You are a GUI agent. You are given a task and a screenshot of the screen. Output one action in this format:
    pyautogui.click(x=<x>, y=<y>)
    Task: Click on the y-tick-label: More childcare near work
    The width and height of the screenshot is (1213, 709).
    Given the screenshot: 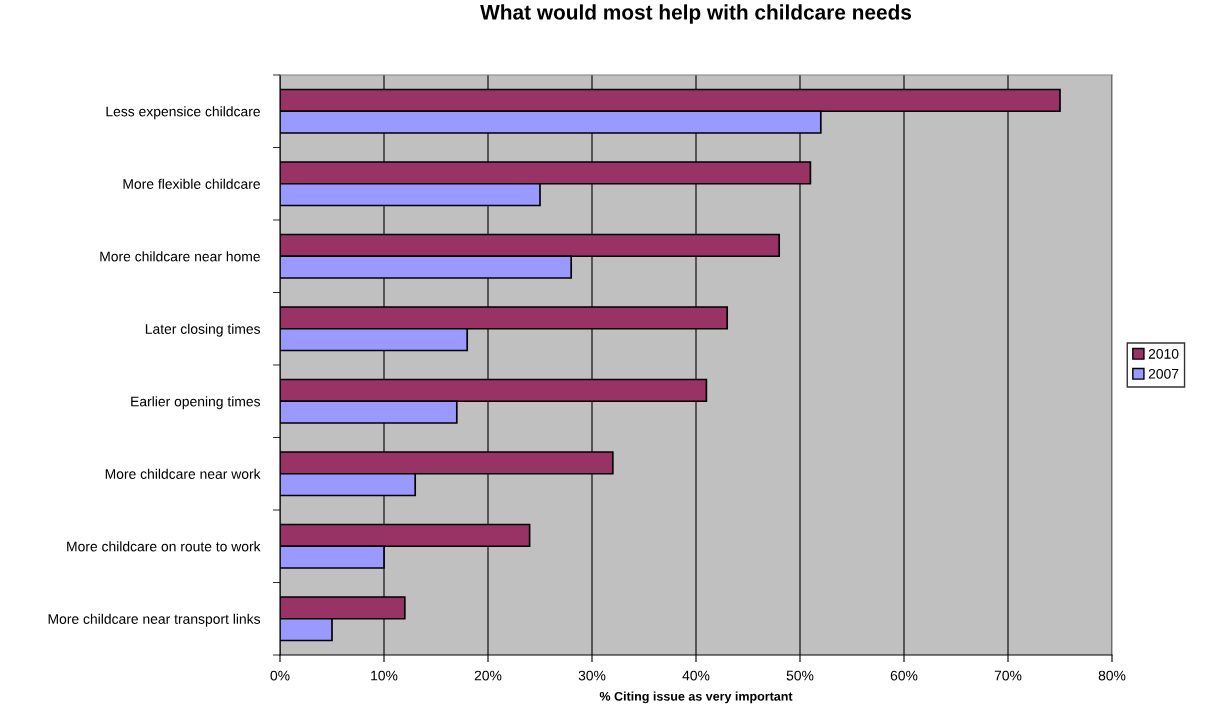 What is the action you would take?
    pyautogui.click(x=183, y=473)
    